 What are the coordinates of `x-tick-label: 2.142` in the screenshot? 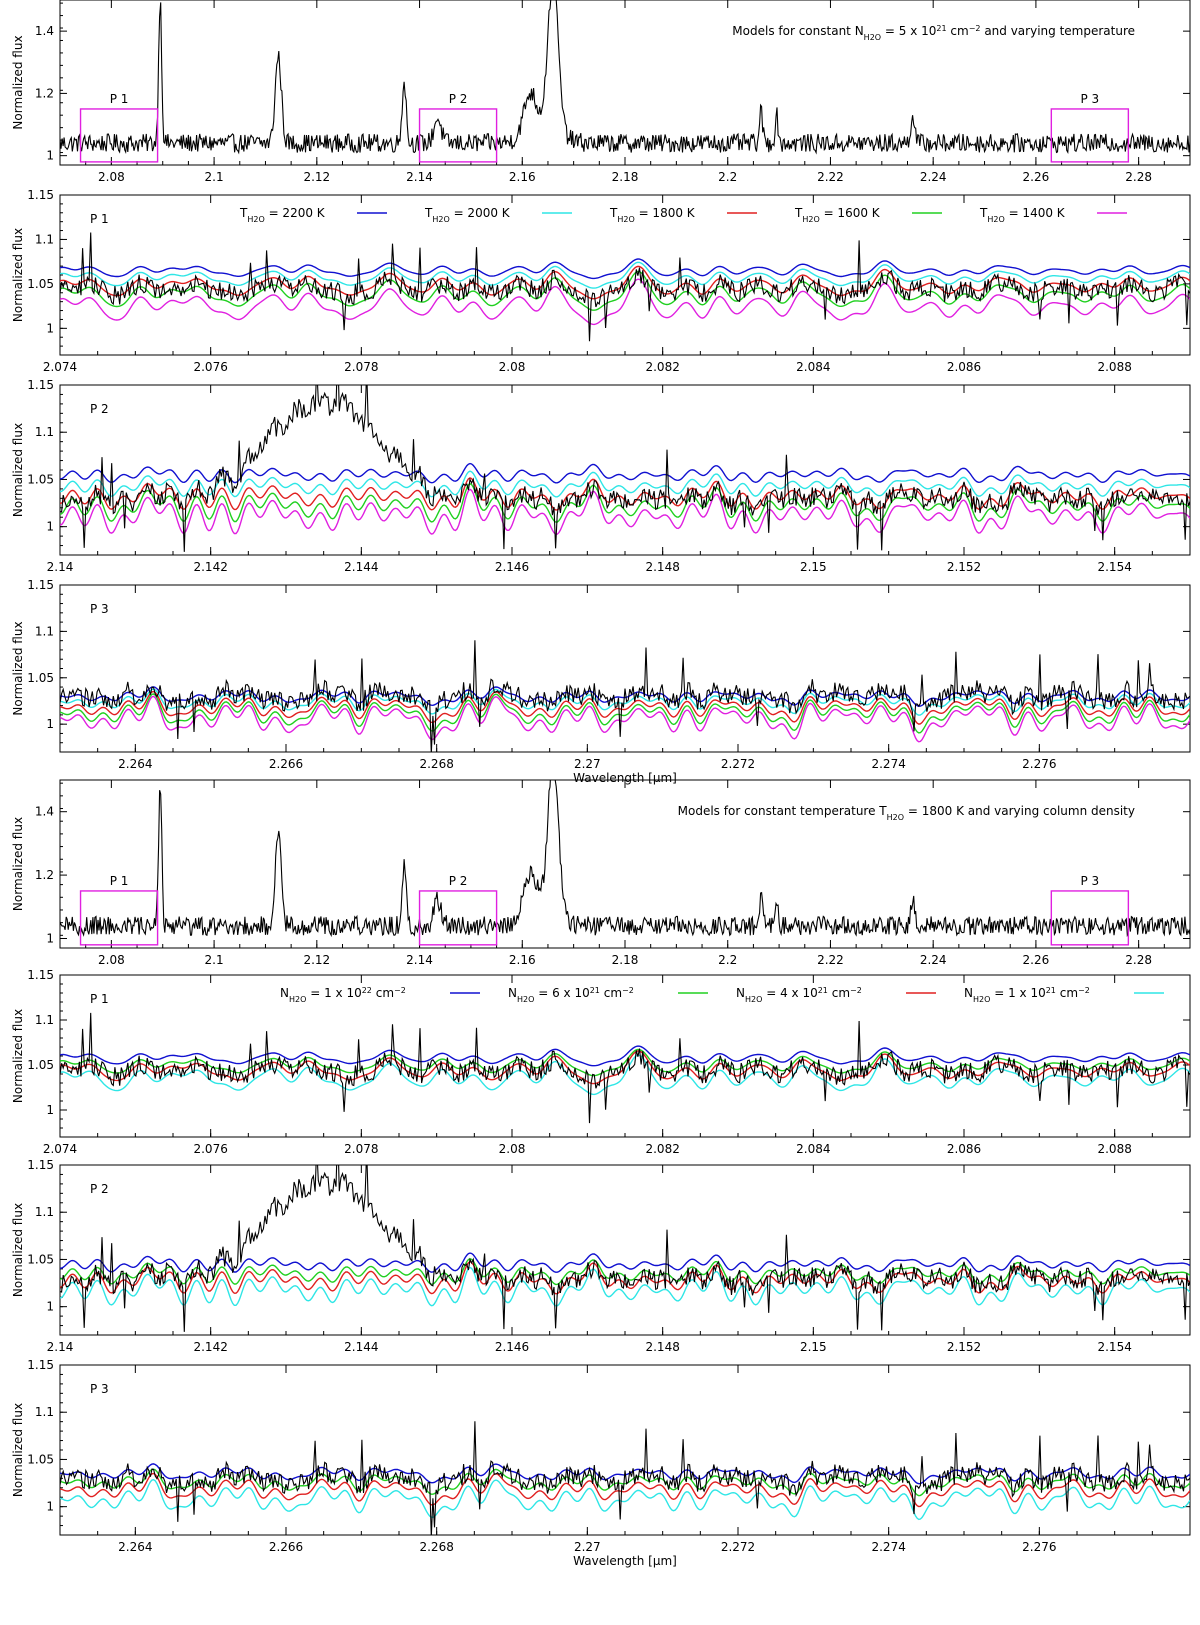 It's located at (210, 1347).